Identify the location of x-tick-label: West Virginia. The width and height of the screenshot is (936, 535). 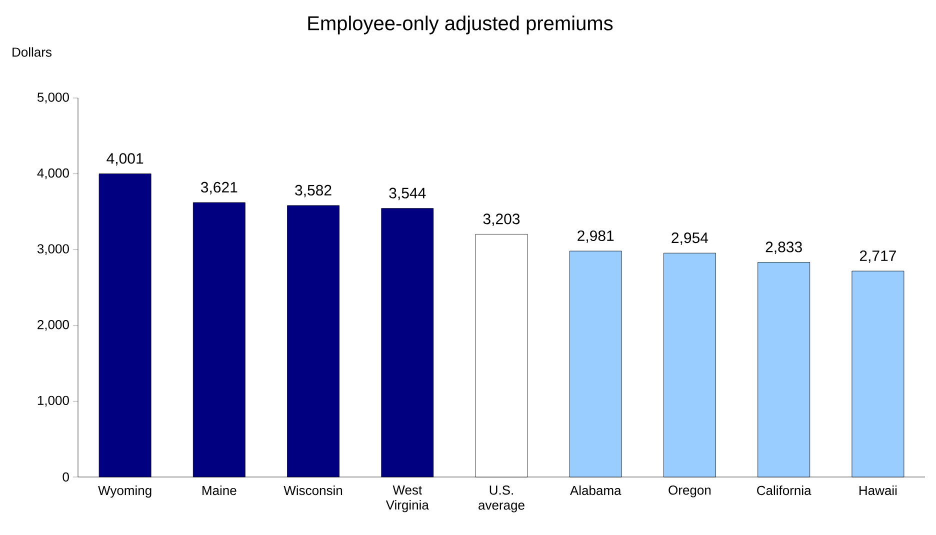
(407, 499).